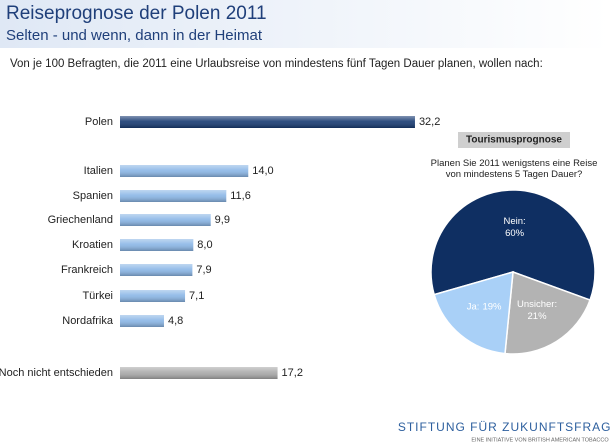 The image size is (610, 444). I want to click on slice-category: Ja:, so click(473, 306).